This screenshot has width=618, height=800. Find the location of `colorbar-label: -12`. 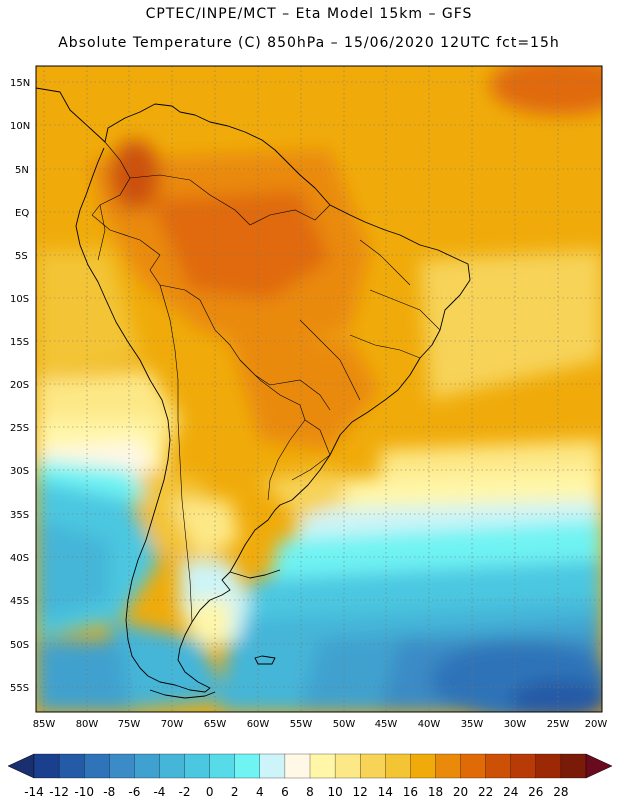

colorbar-label: -12 is located at coordinates (59, 792).